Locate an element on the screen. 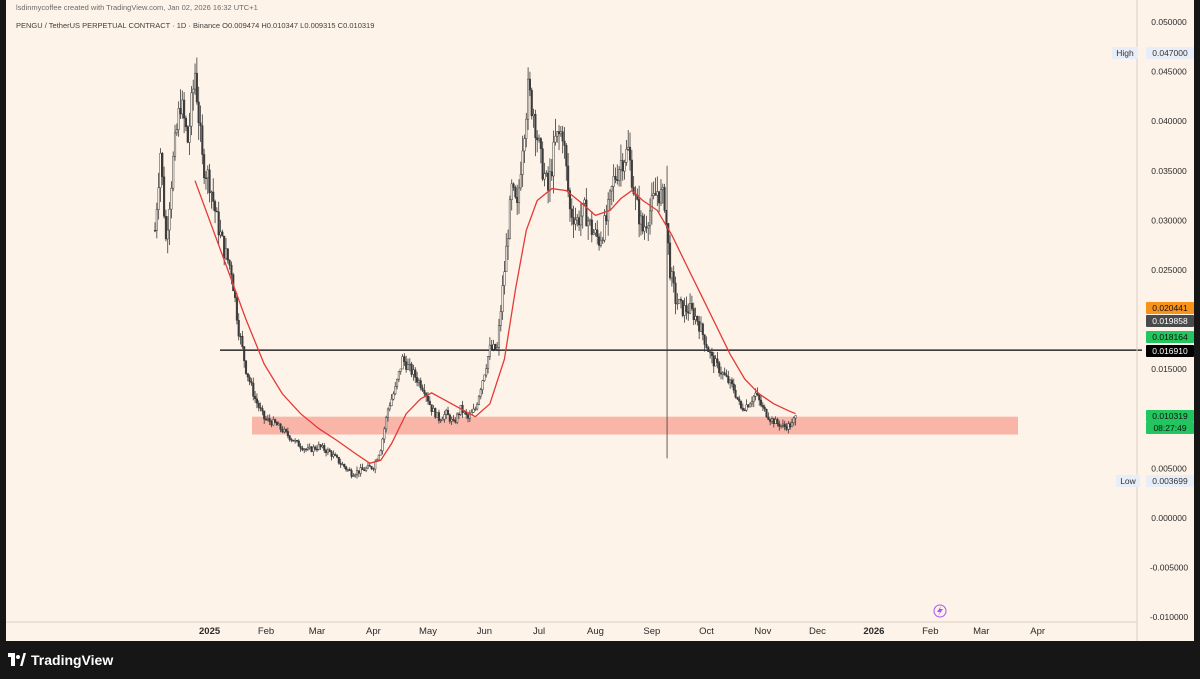 This screenshot has height=679, width=1200. support-zone-layer is located at coordinates (635, 425).